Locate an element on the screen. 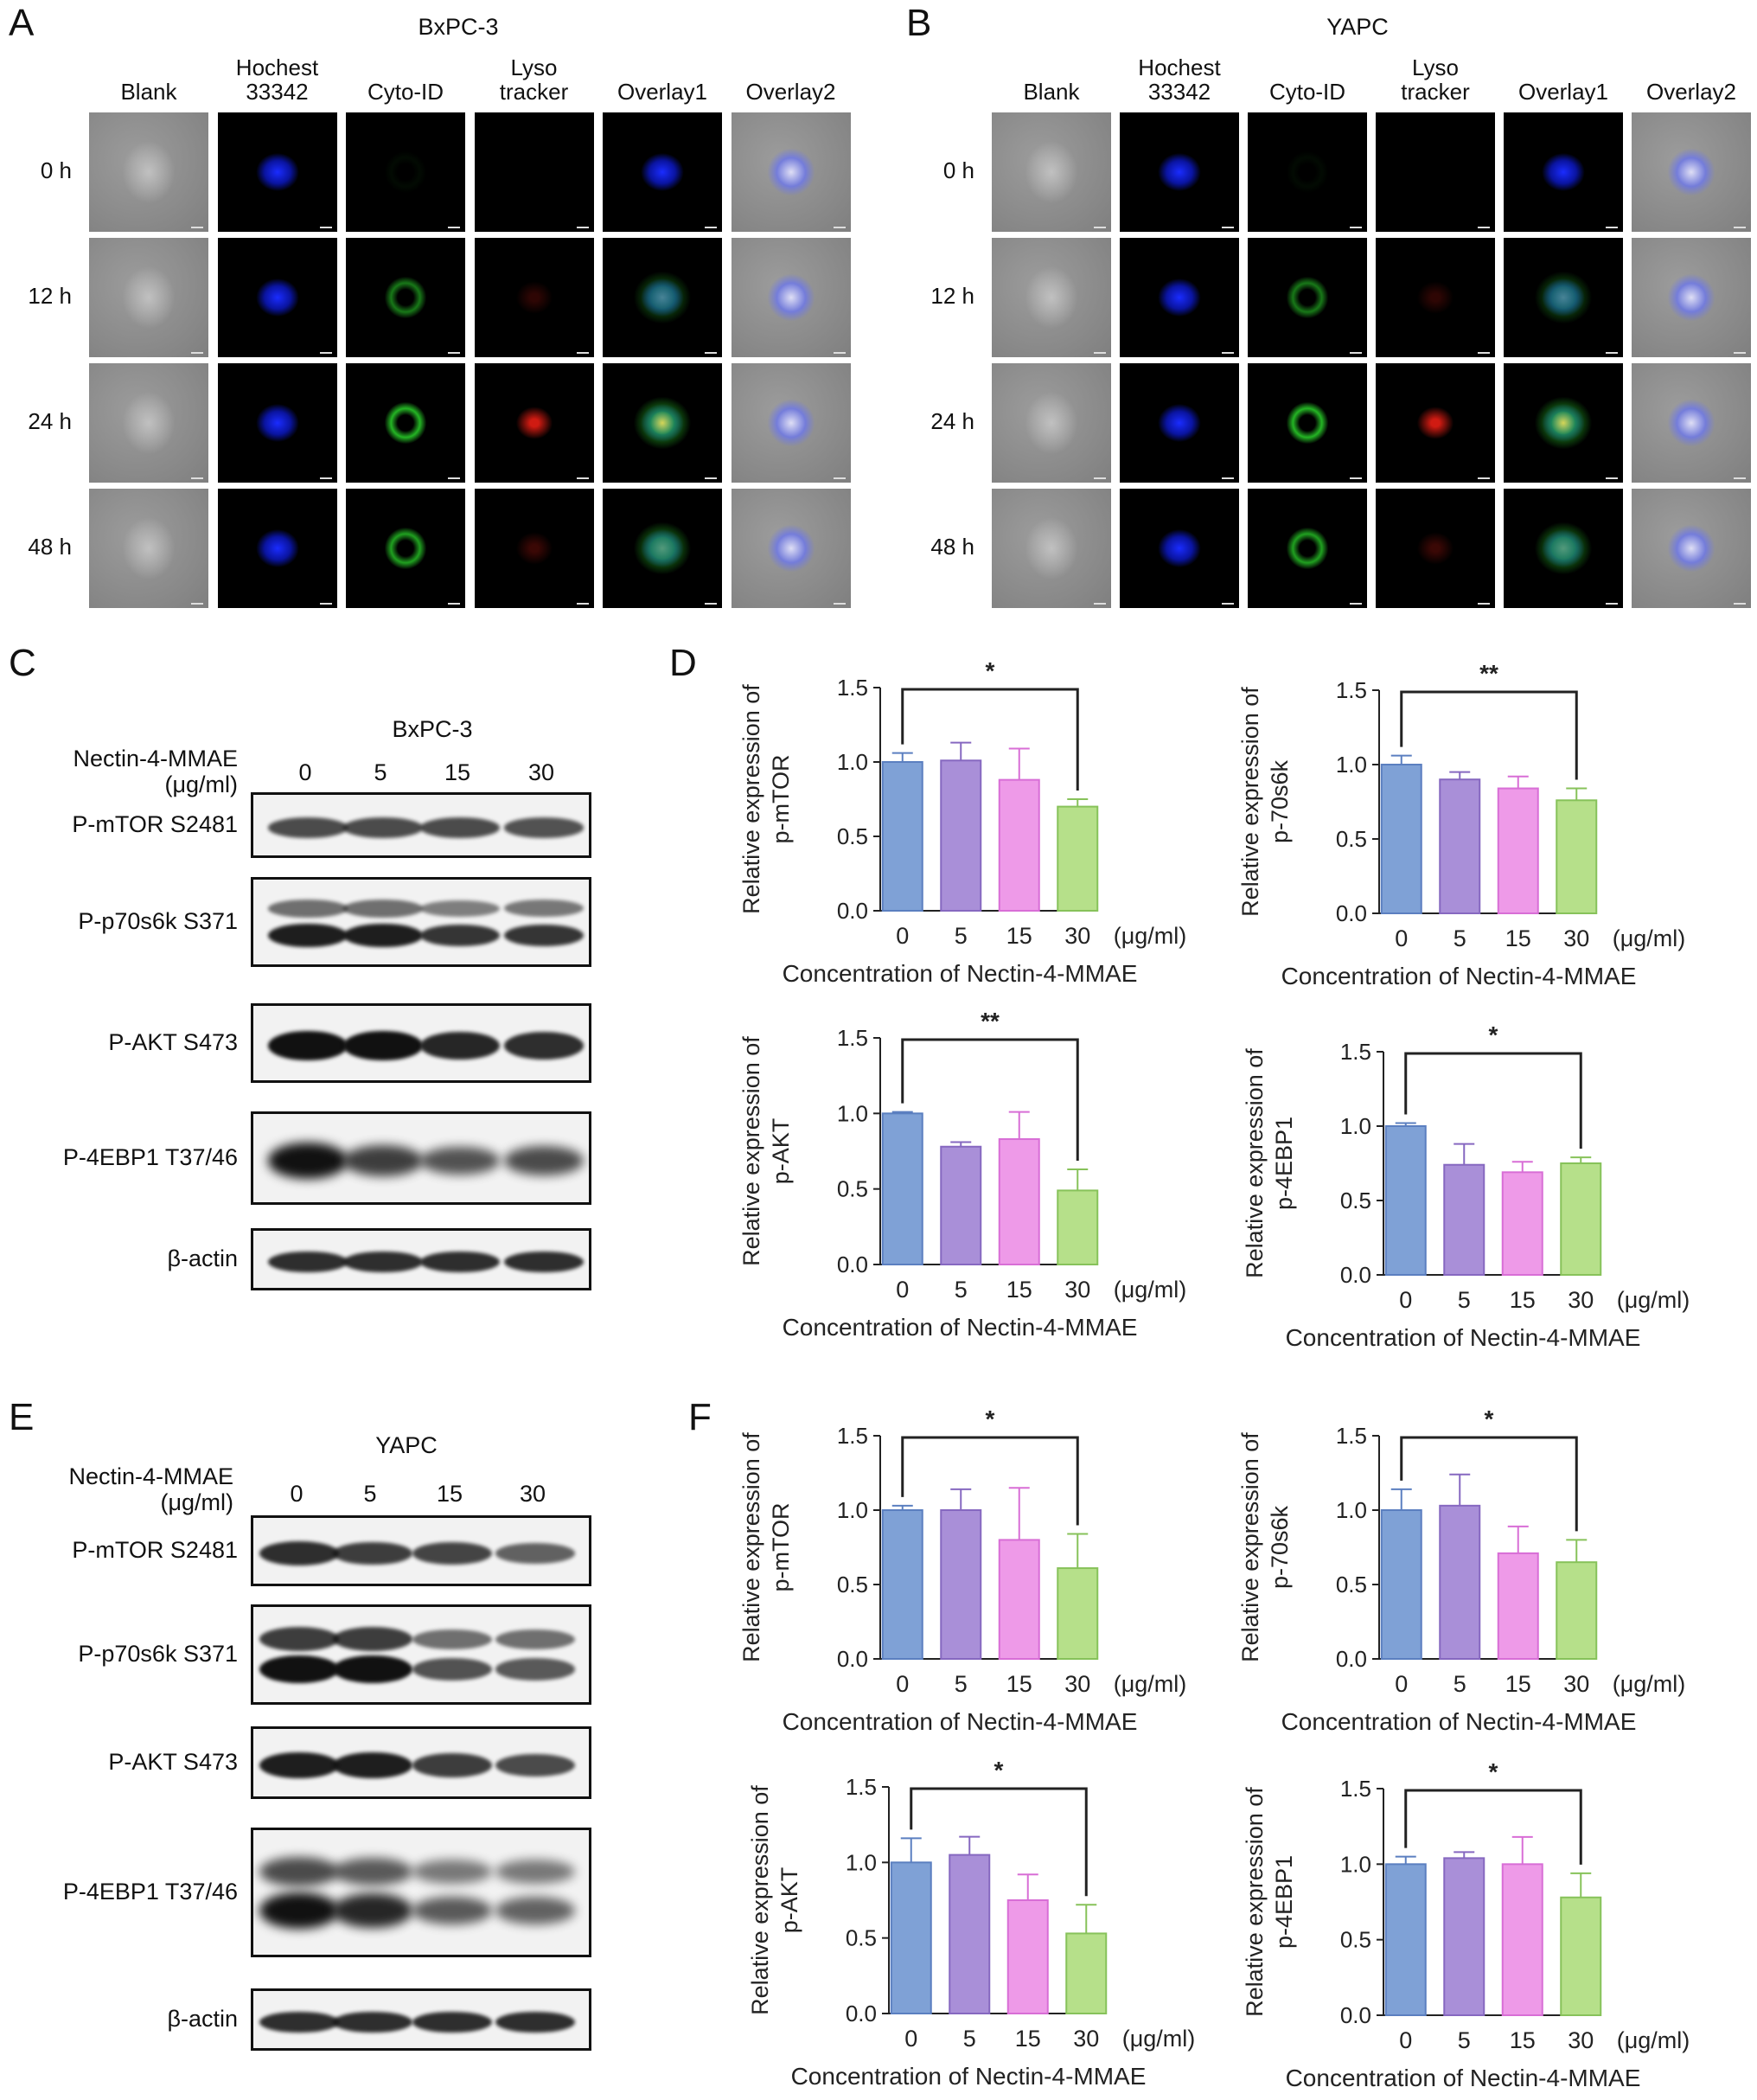  micrograph-r3-c2 is located at coordinates (405, 548).